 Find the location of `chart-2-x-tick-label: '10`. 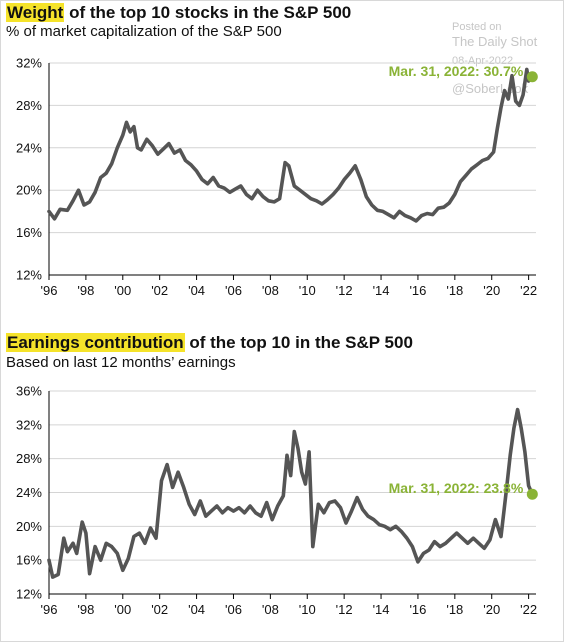

chart-2-x-tick-label: '10 is located at coordinates (307, 609).